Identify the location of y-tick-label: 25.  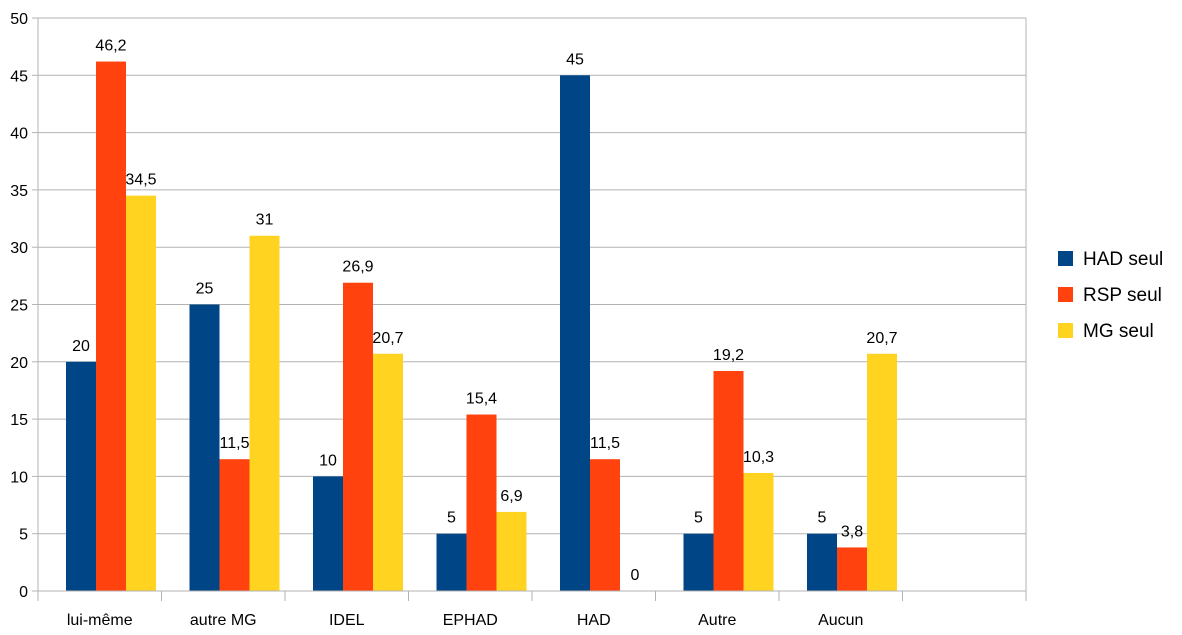
(19, 306).